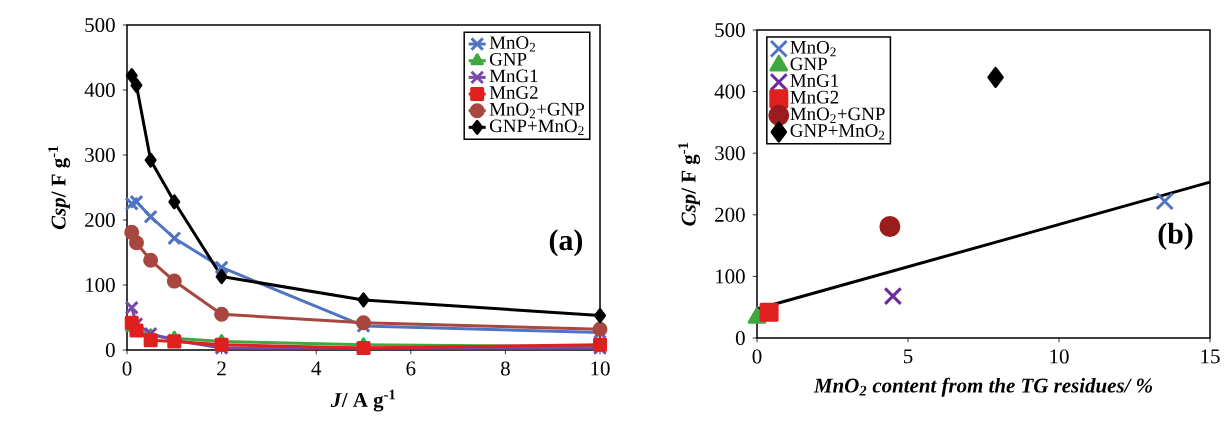  What do you see at coordinates (982, 387) in the screenshot?
I see `x-axis-title: MnO$_{2}$ content from the TG residues/ %` at bounding box center [982, 387].